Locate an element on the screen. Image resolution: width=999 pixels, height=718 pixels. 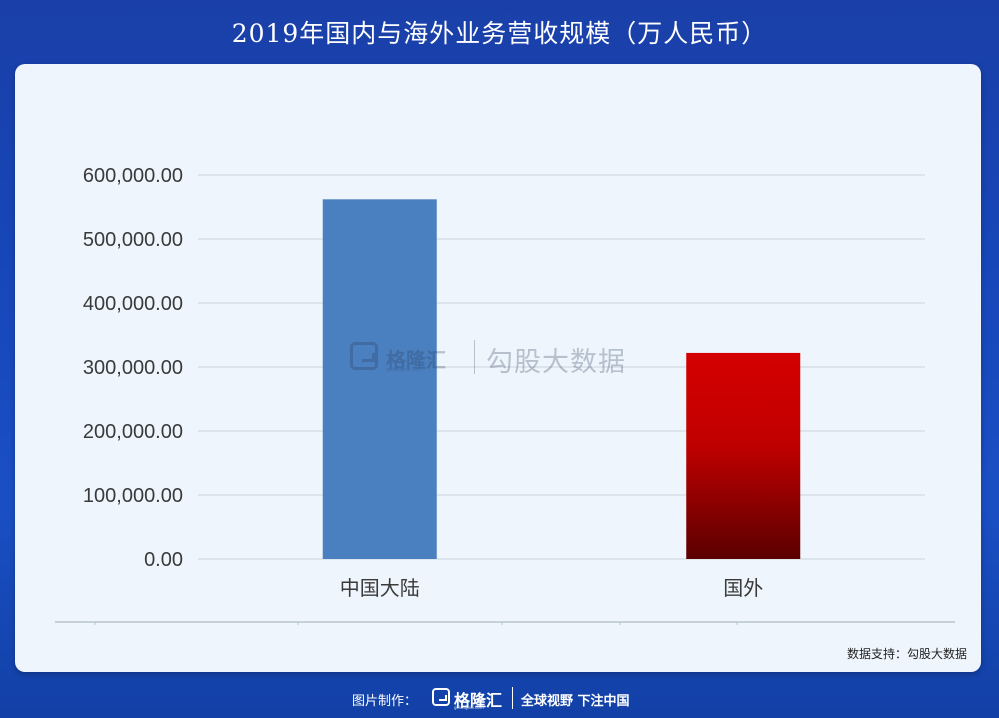
x-tick-label: 中国大陆 is located at coordinates (380, 588).